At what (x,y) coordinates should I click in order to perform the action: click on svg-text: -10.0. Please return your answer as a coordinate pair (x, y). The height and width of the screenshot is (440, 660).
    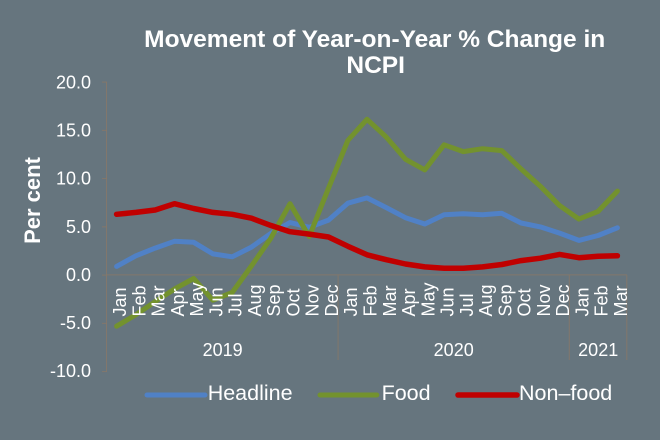
    Looking at the image, I should click on (70, 371).